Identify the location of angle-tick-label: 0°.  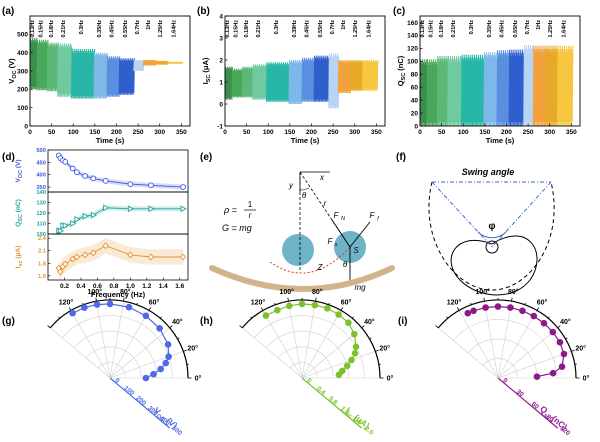
(198, 379).